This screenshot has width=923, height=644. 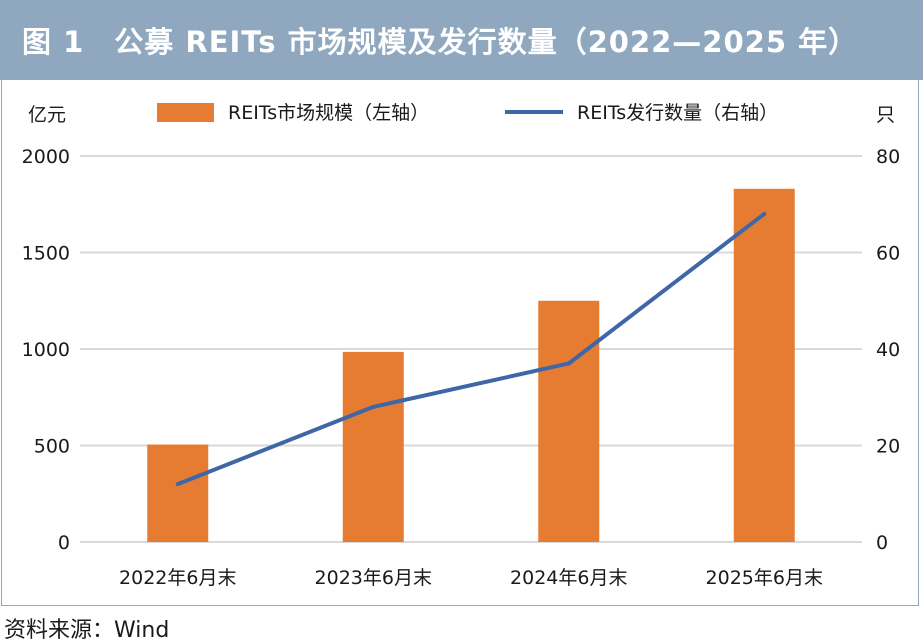 I want to click on source-note: 资料来源：Wind, so click(x=87, y=630).